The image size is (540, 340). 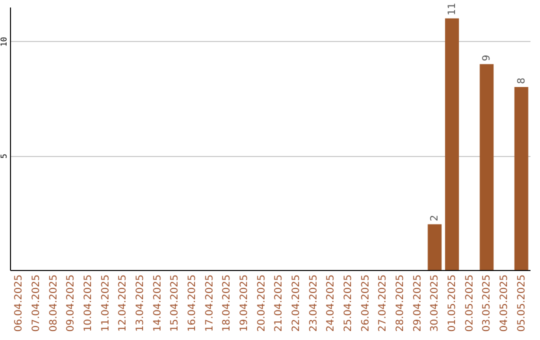 I want to click on x-tick-label: 19.04.2025, so click(x=244, y=303).